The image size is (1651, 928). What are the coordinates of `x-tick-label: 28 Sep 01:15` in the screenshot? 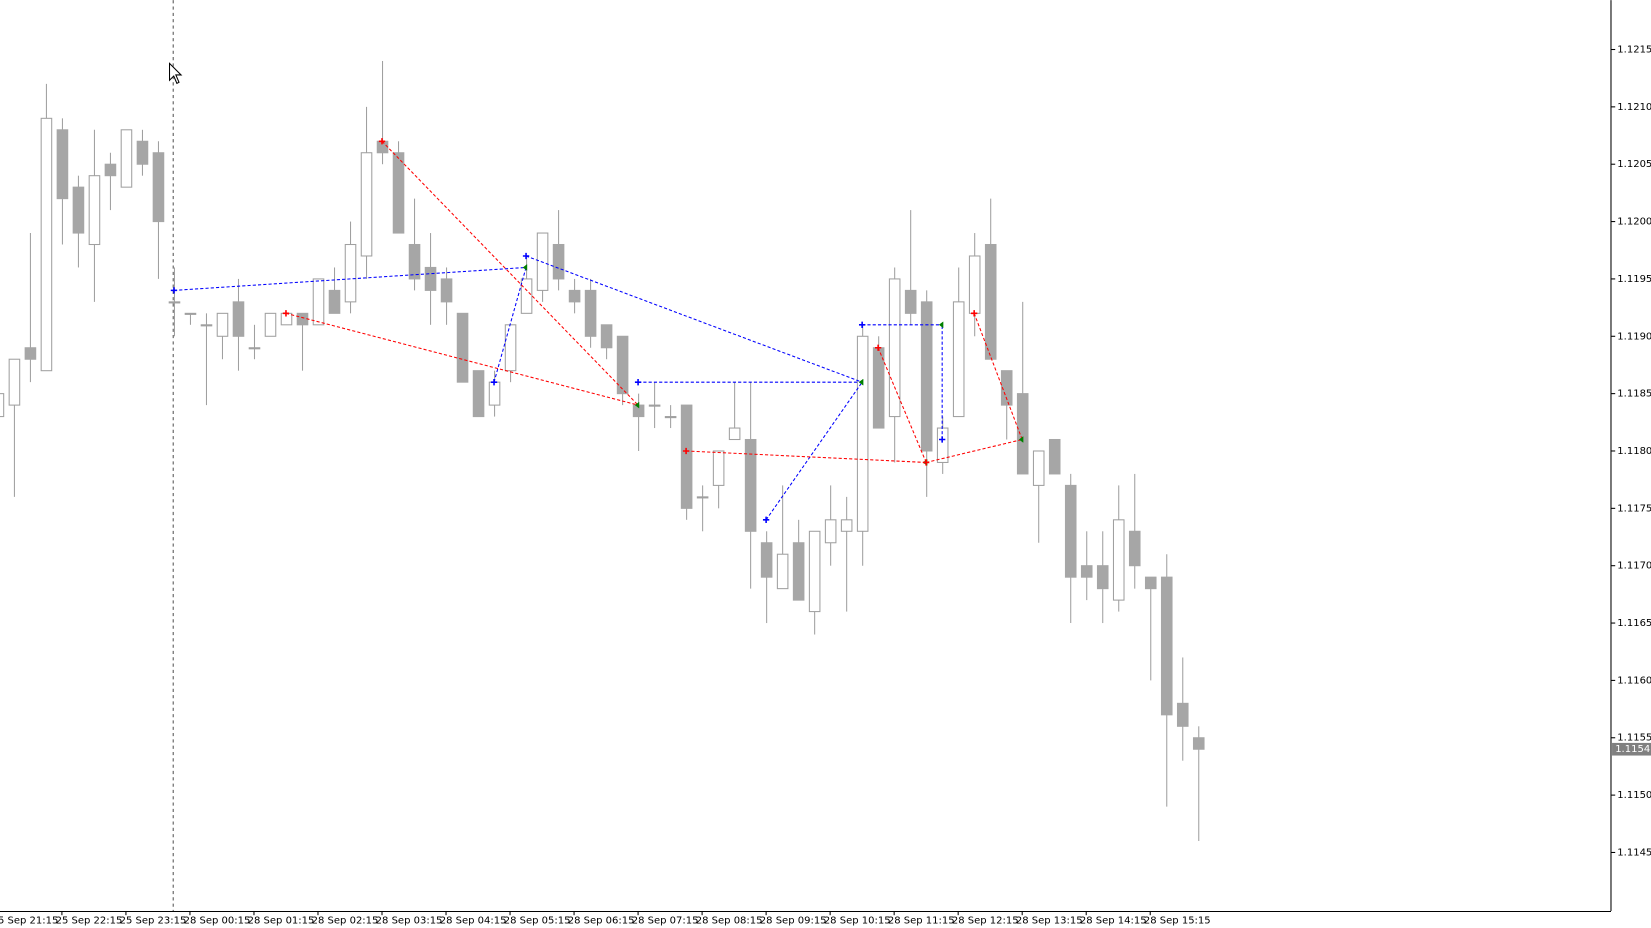 It's located at (281, 920).